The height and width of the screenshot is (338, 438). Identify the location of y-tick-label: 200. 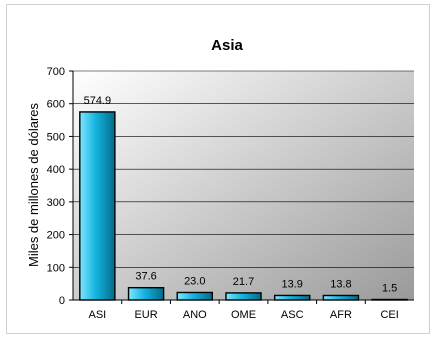
(56, 236).